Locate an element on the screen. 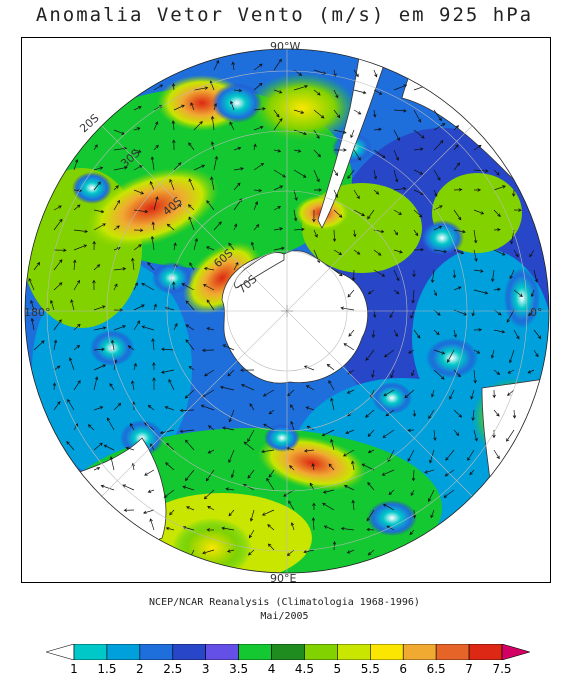  colorbar-tick-label: 2 is located at coordinates (140, 669).